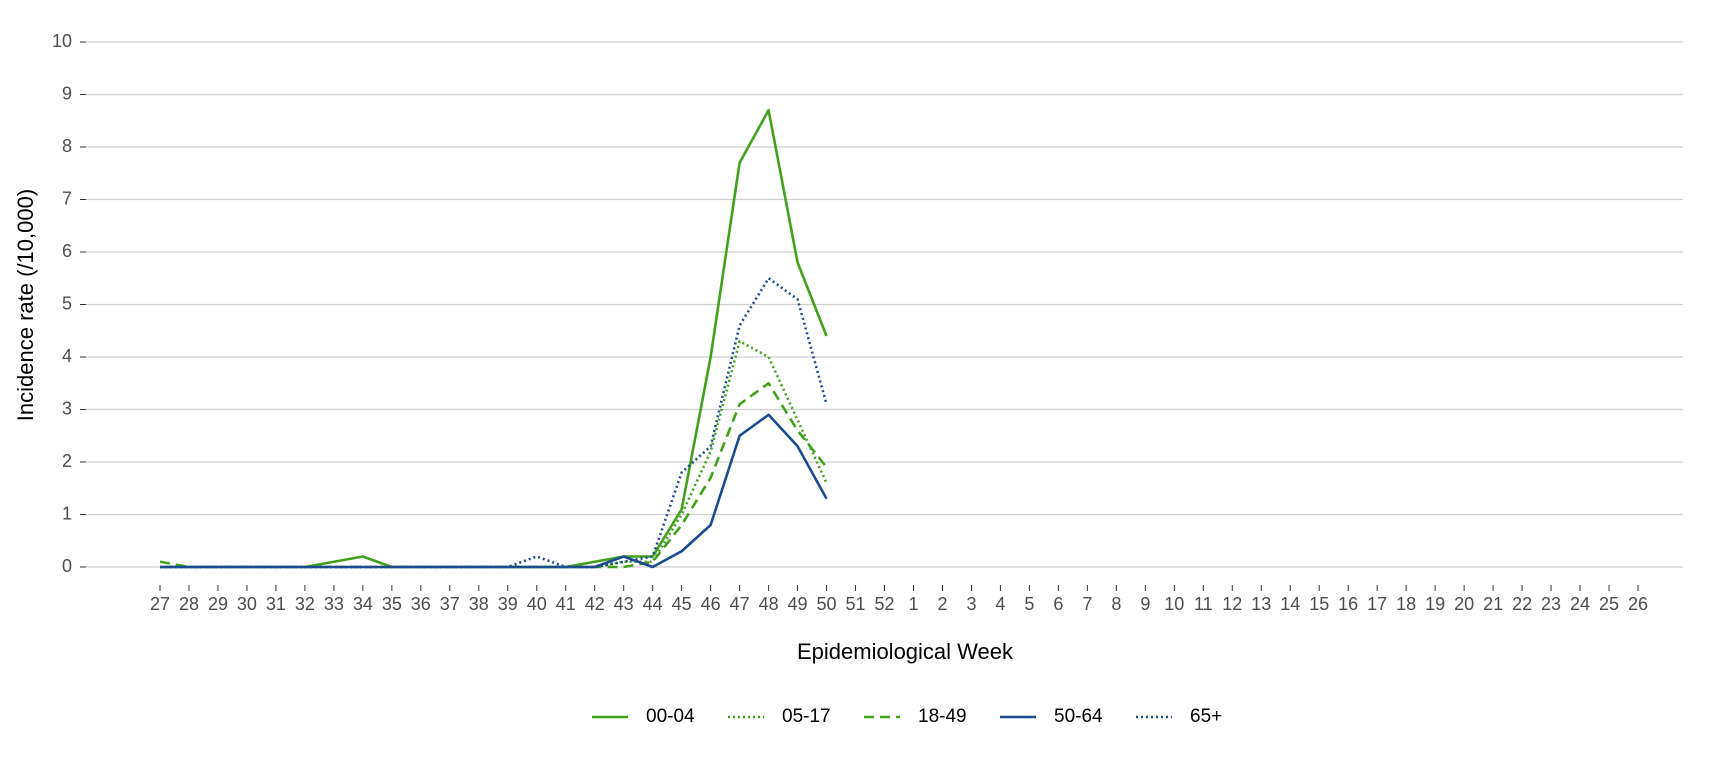  I want to click on x-tick-label: 17, so click(1377, 604).